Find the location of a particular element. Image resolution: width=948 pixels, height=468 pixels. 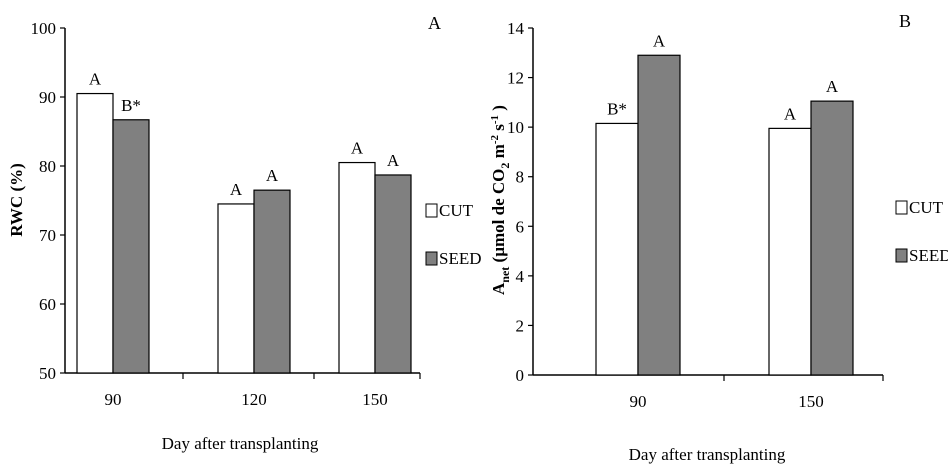

panel-a-letter: A is located at coordinates (434, 23).